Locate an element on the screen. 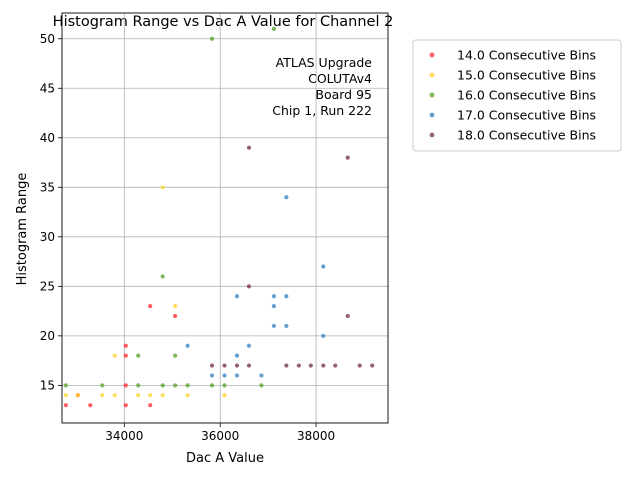  legend-label: 14.0 Consecutive Bins is located at coordinates (526, 55).